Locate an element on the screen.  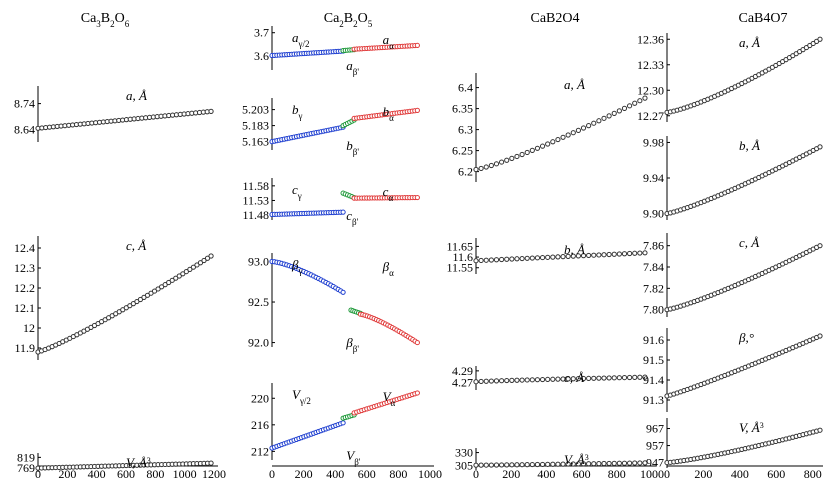
x-tick-label: 1000 is located at coordinates (652, 474).